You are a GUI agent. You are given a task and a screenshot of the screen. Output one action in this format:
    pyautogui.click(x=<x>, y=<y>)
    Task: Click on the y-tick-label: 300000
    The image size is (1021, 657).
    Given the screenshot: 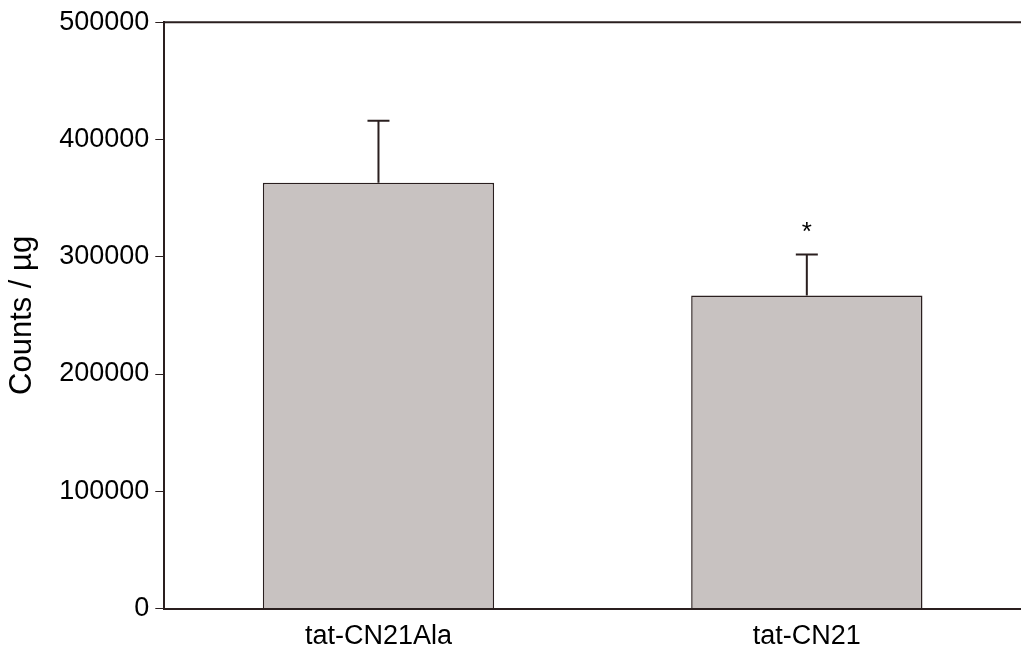 What is the action you would take?
    pyautogui.click(x=104, y=255)
    